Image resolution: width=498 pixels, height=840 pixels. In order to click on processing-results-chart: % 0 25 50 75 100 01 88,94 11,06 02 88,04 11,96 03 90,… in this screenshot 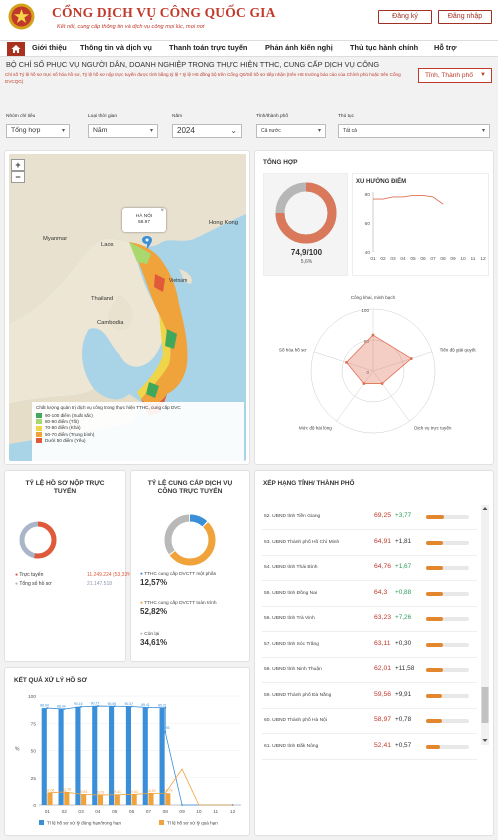, I will do `click(128, 760)`.